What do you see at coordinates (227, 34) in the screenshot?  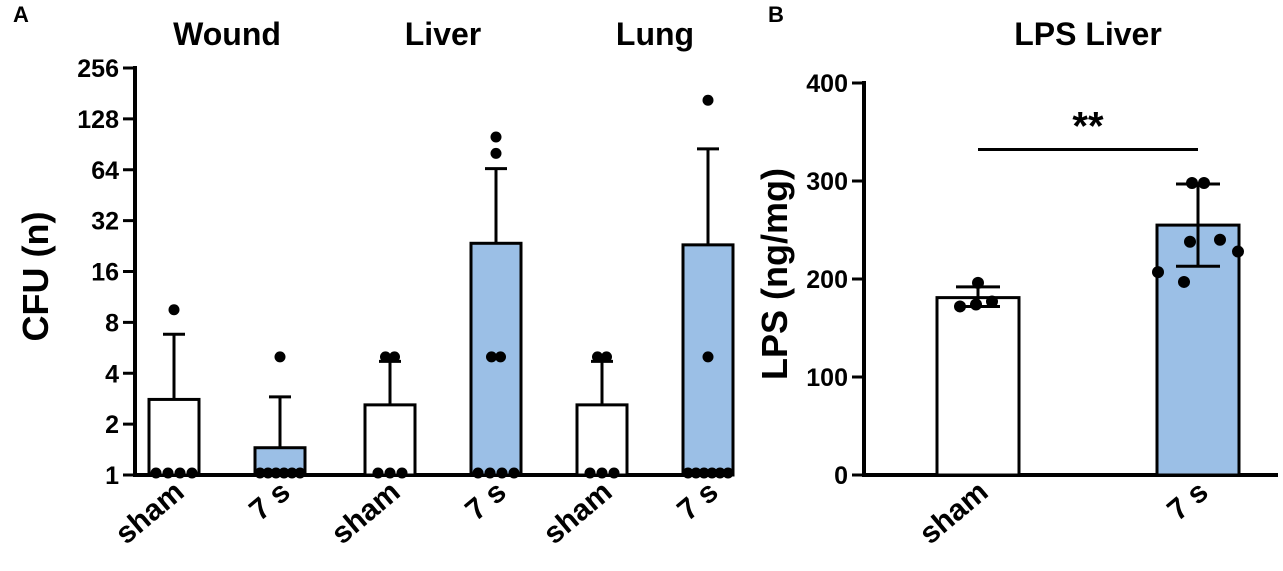 I see `group-title: Wound` at bounding box center [227, 34].